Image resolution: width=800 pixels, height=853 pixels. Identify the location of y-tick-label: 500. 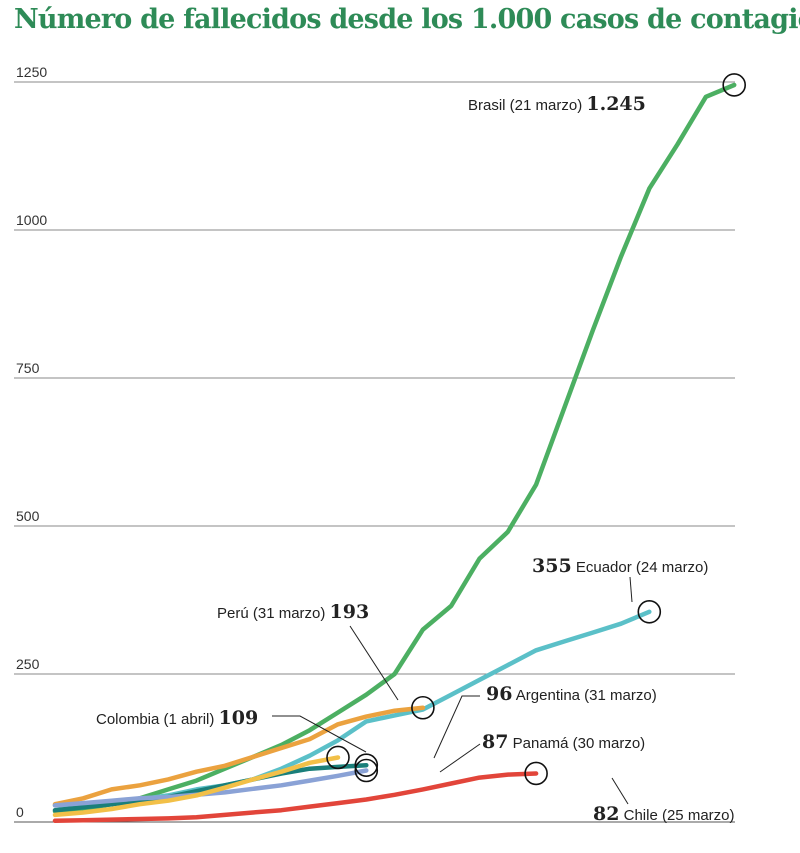
(28, 516).